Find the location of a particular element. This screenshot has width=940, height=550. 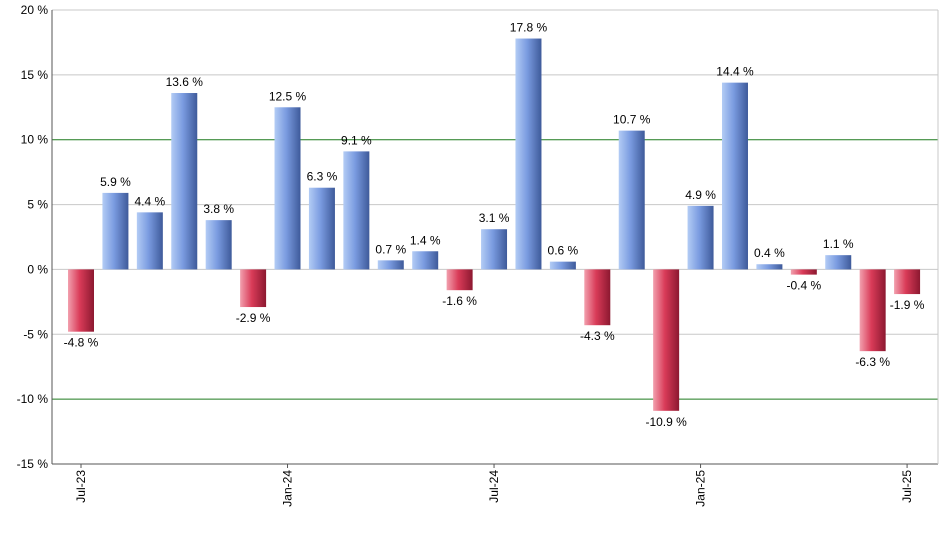

x-tick-label: Jul-24 is located at coordinates (494, 486).